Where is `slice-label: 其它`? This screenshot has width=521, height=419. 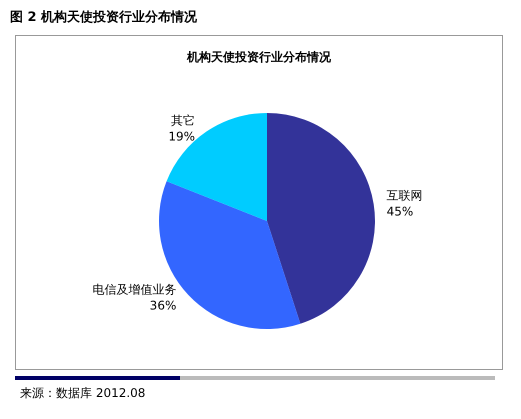
slice-label: 其它 is located at coordinates (183, 120).